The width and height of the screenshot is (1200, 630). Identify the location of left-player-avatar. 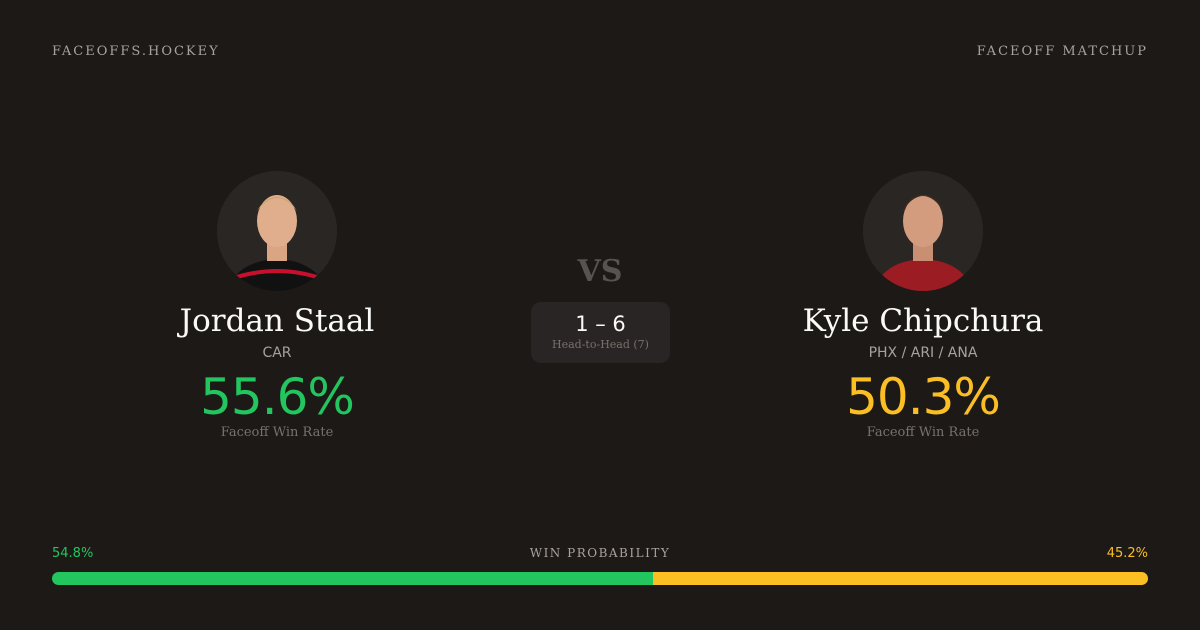
(277, 231).